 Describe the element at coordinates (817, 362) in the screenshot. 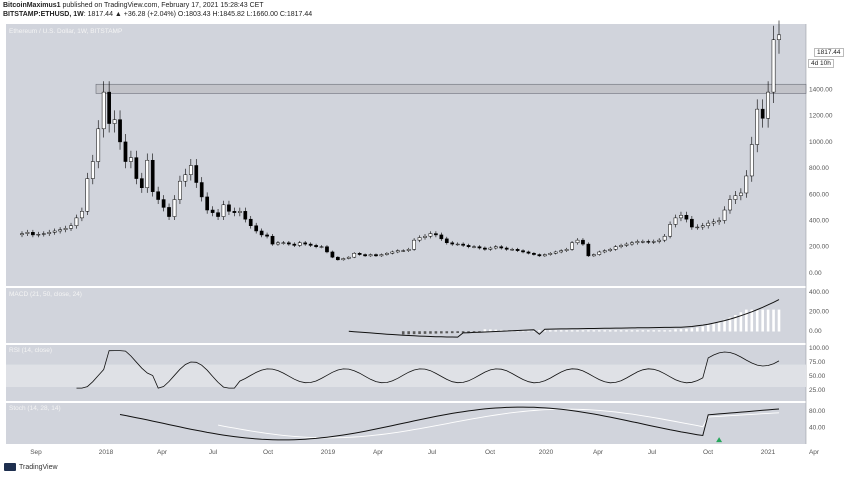

I see `rsi-y-tick: 75.00` at that location.